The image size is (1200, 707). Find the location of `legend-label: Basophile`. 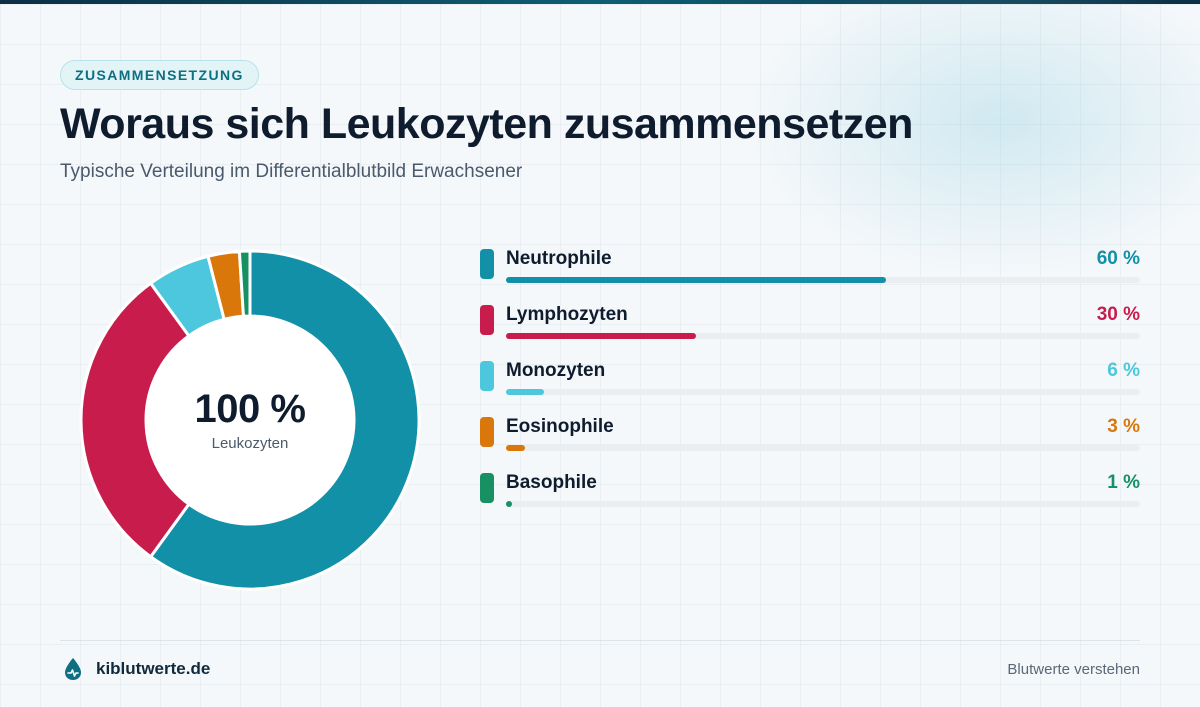

legend-label: Basophile is located at coordinates (551, 482).